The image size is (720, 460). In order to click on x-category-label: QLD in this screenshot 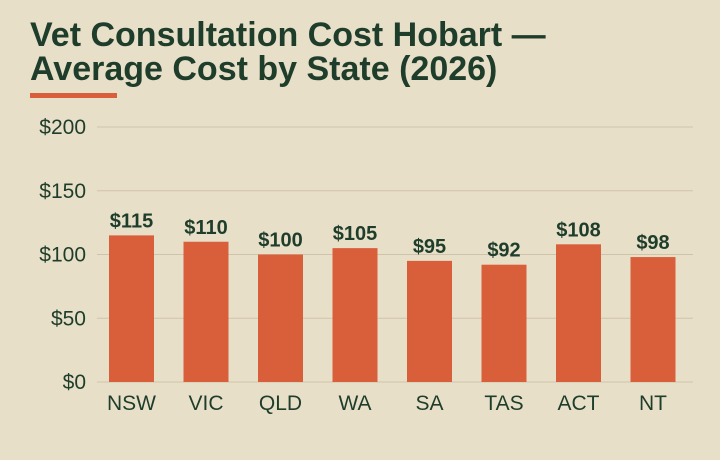, I will do `click(280, 403)`.